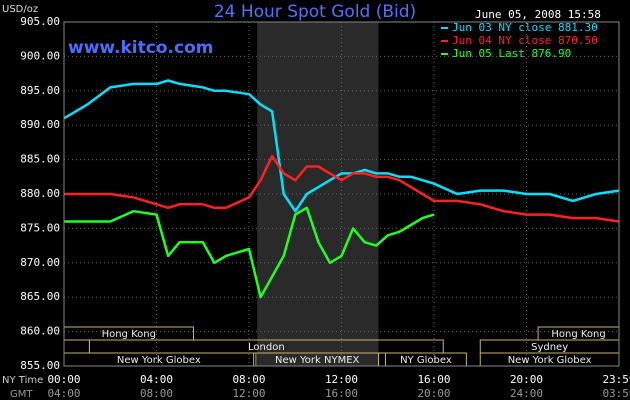  What do you see at coordinates (248, 379) in the screenshot?
I see `x-tick-label: 08:00` at bounding box center [248, 379].